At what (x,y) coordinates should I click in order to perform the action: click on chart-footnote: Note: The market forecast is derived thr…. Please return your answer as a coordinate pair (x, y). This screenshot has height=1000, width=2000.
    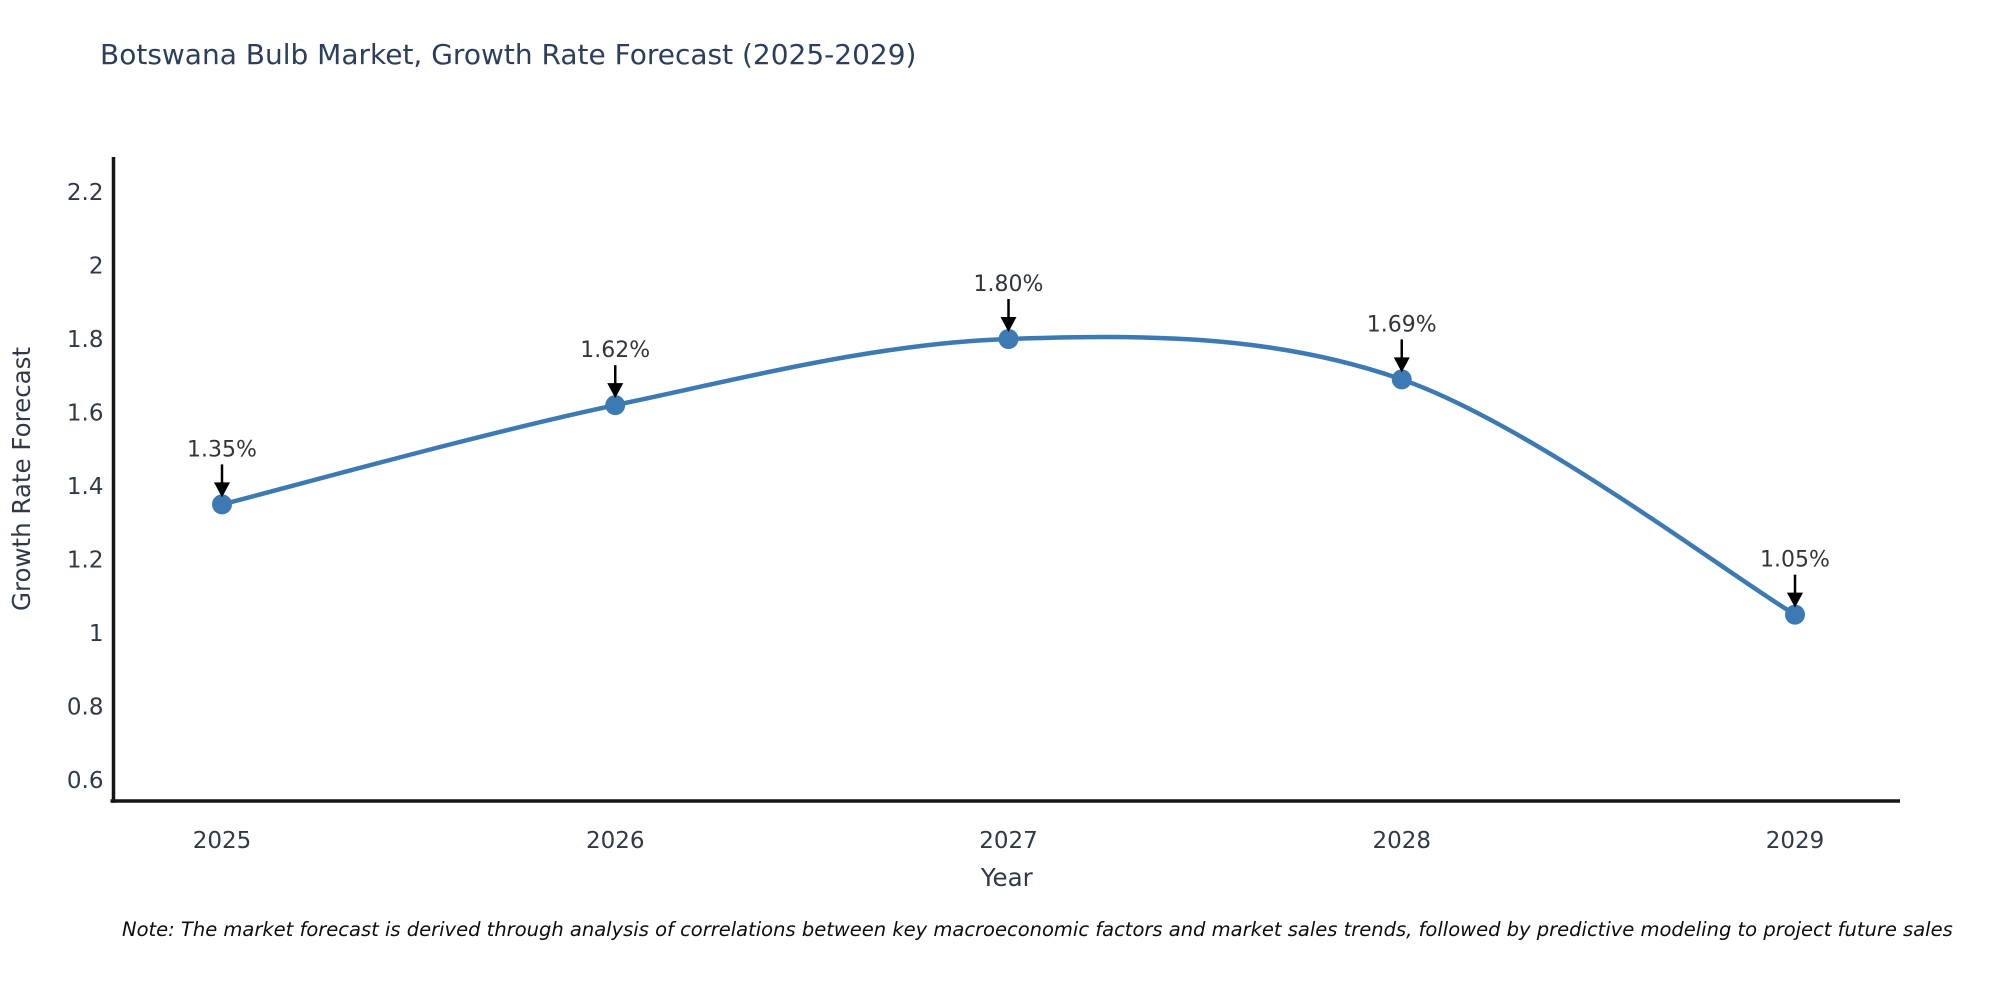
    Looking at the image, I should click on (1037, 929).